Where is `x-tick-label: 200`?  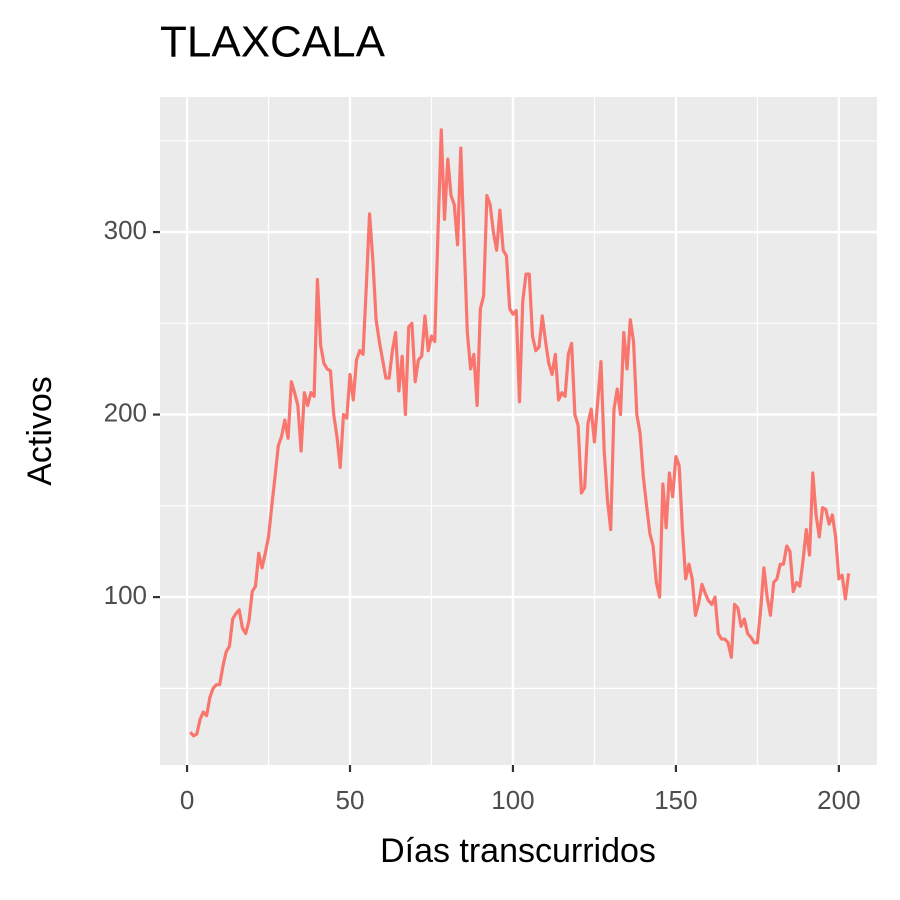 x-tick-label: 200 is located at coordinates (838, 800).